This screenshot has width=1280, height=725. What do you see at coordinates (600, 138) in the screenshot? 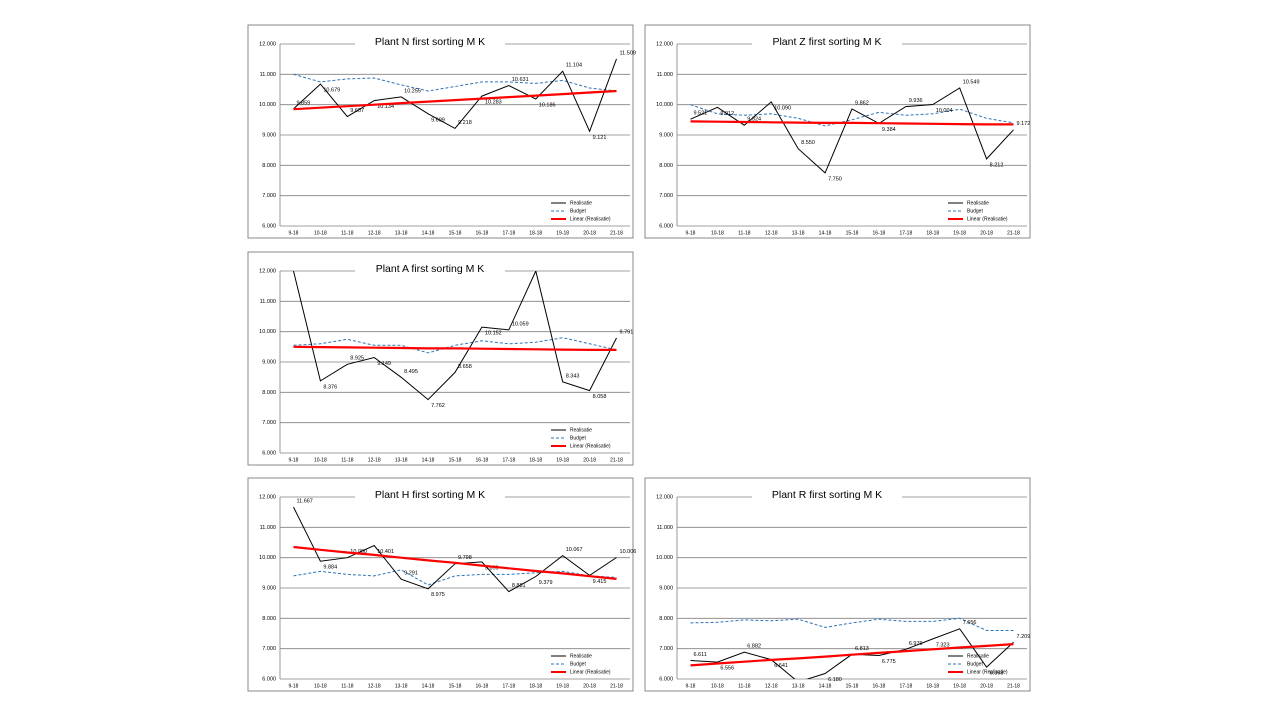
I see `data-label: 9.121` at bounding box center [600, 138].